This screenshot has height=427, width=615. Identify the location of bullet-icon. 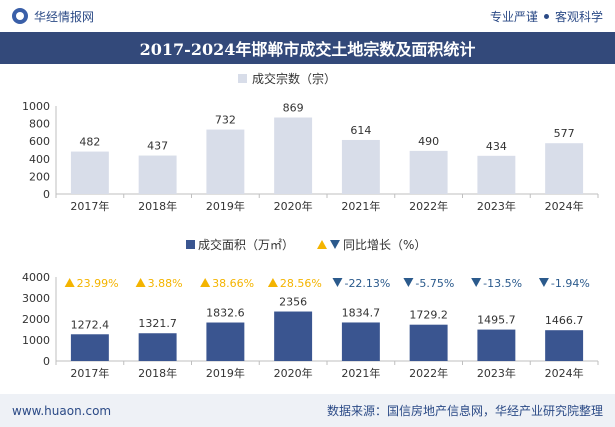
(546, 16).